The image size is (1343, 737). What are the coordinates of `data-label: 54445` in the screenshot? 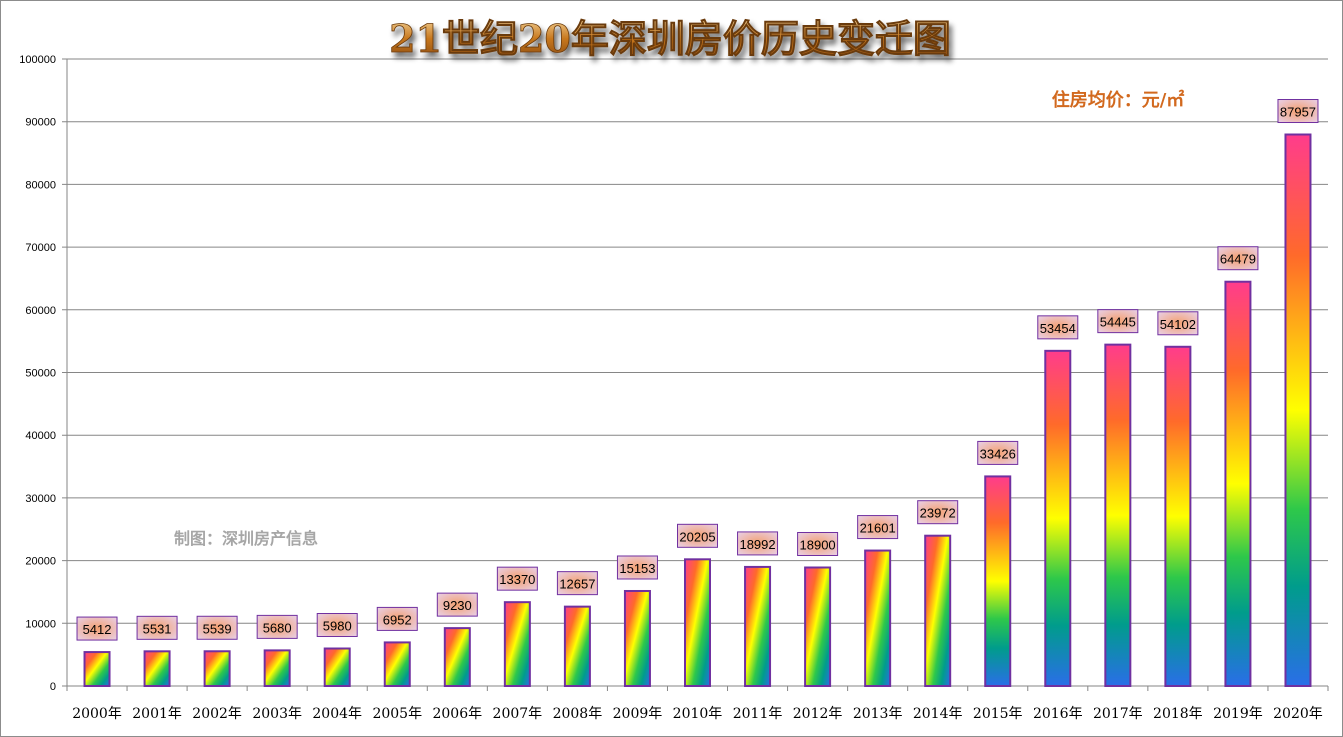 It's located at (1118, 322).